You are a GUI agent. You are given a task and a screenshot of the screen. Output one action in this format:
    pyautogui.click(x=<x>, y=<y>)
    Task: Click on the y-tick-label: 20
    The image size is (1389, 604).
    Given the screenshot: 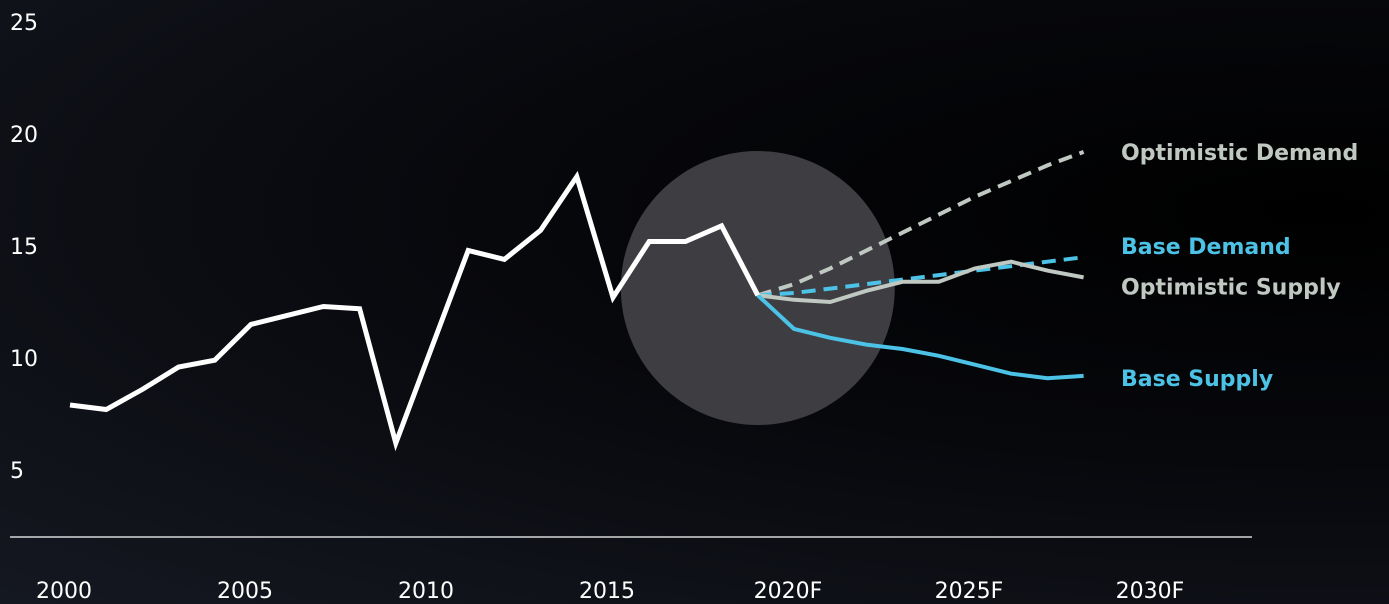 What is the action you would take?
    pyautogui.click(x=24, y=135)
    